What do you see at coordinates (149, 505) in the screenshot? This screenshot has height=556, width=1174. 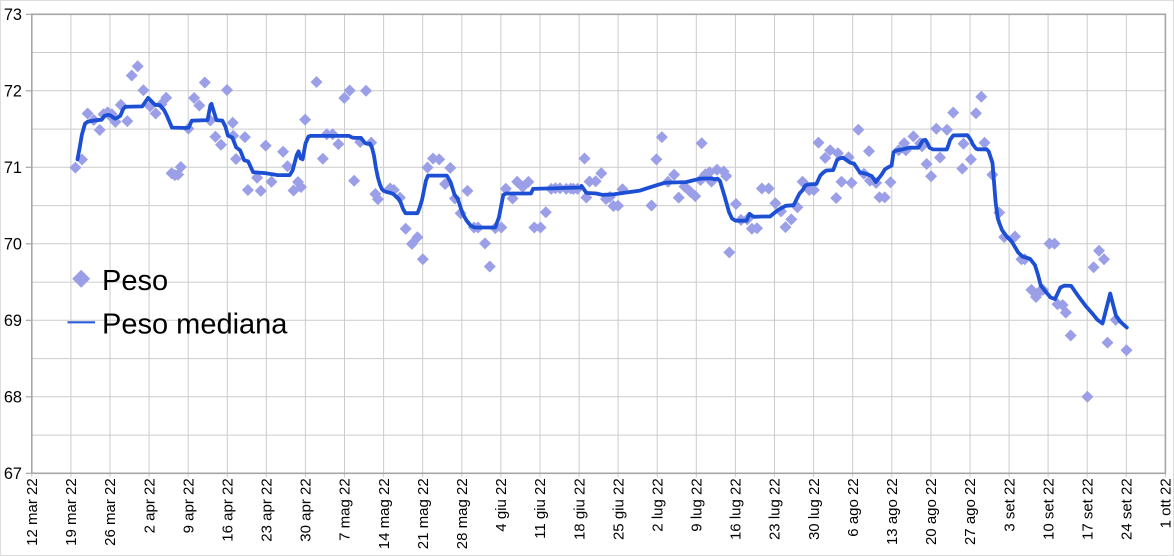 I see `svg-text: 2 apr 22` at bounding box center [149, 505].